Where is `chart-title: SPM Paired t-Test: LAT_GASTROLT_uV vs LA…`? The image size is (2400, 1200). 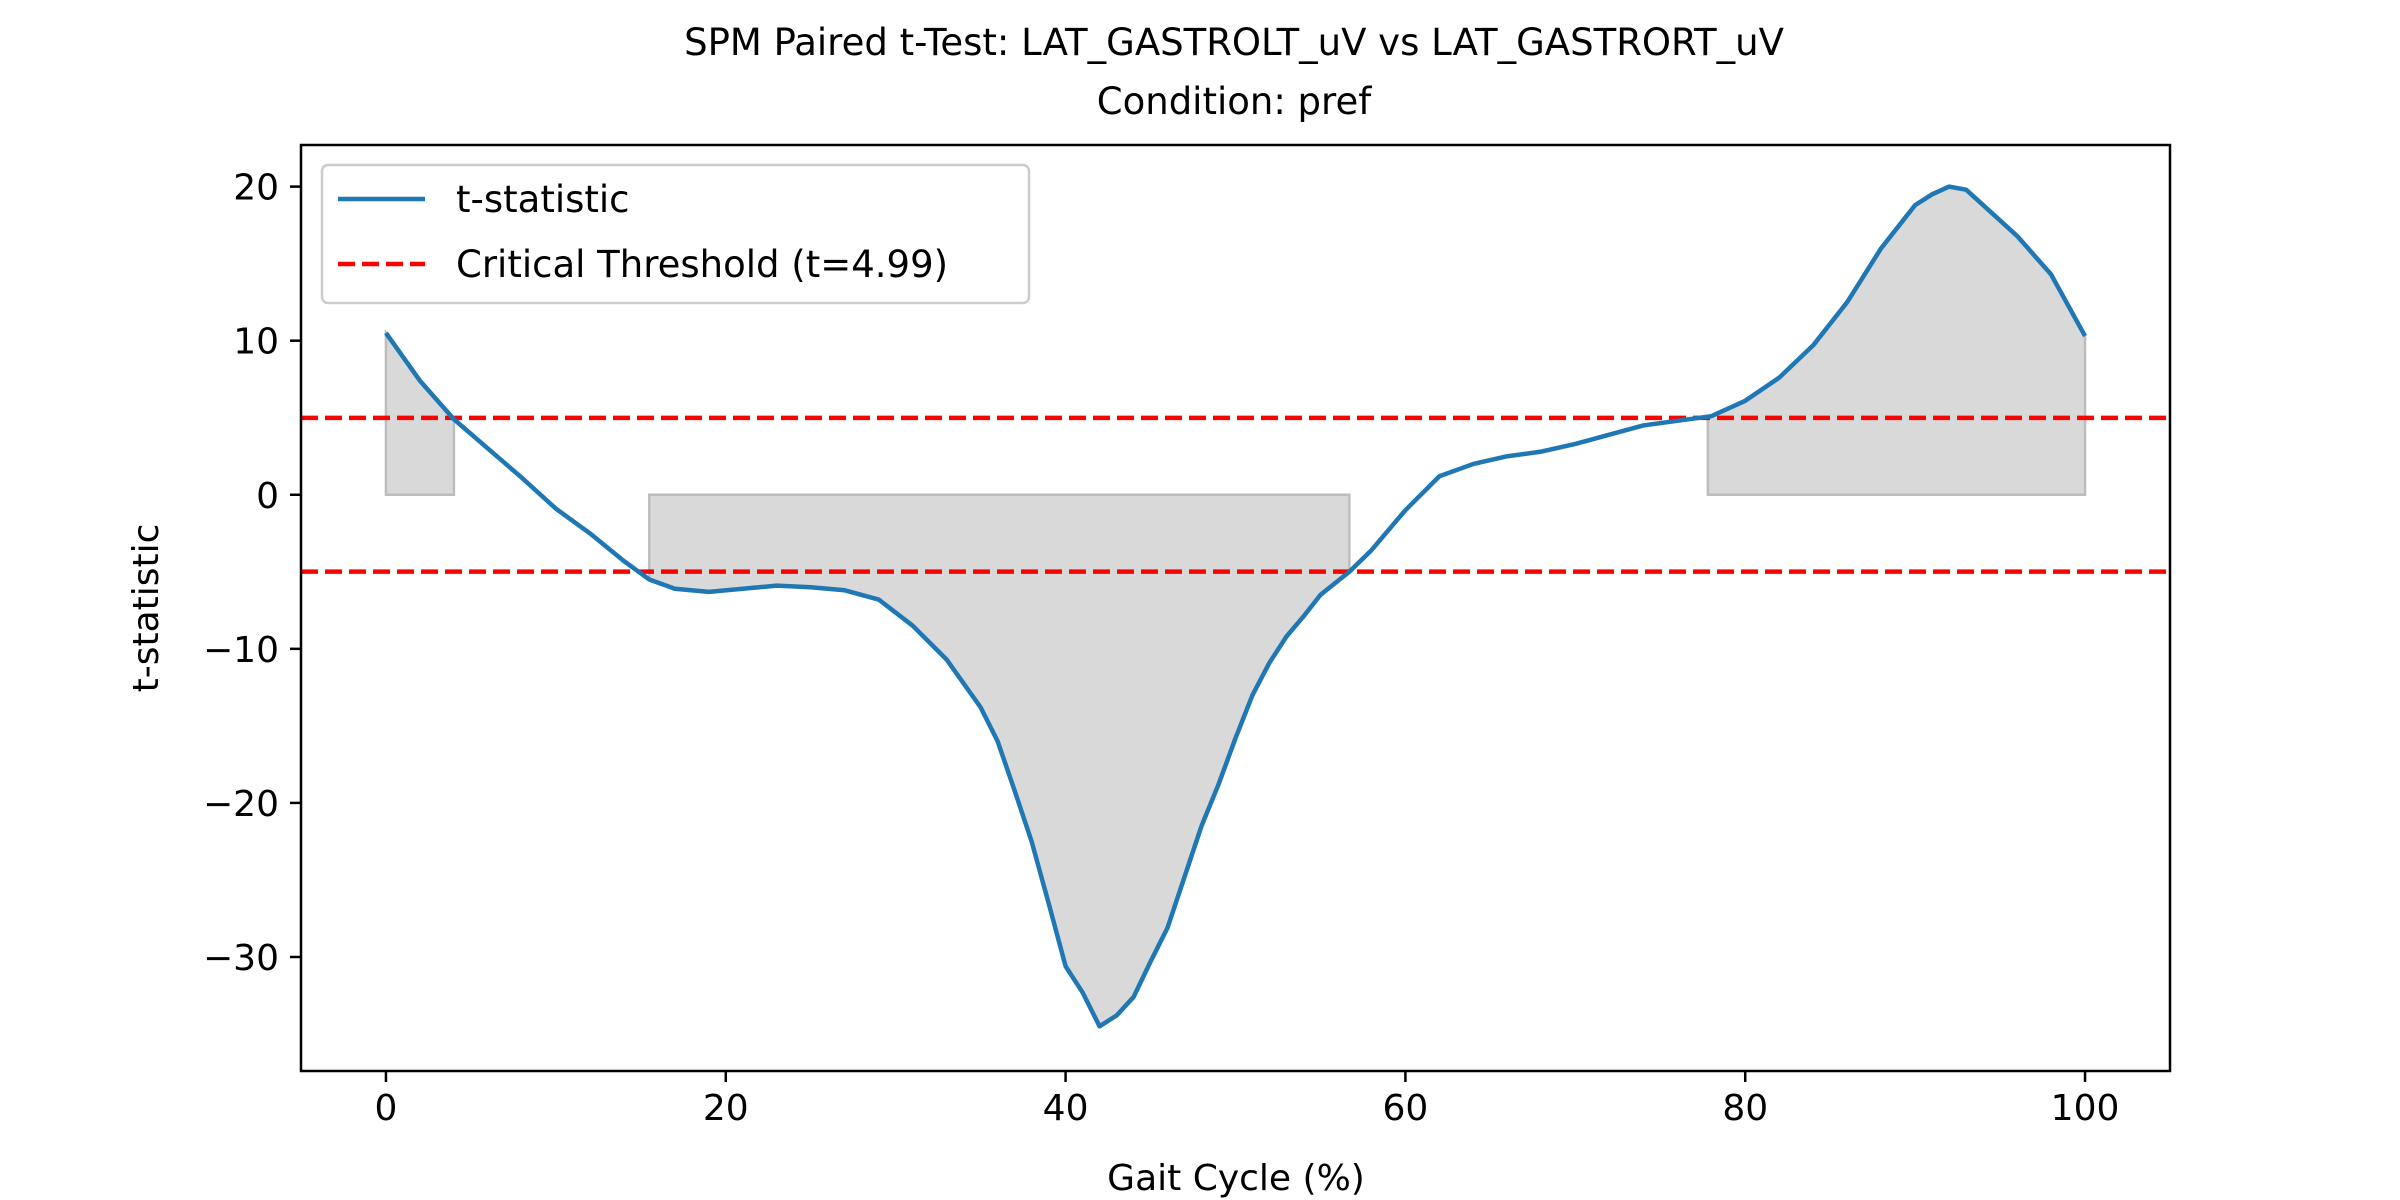 chart-title: SPM Paired t-Test: LAT_GASTROLT_uV vs LA… is located at coordinates (1234, 42).